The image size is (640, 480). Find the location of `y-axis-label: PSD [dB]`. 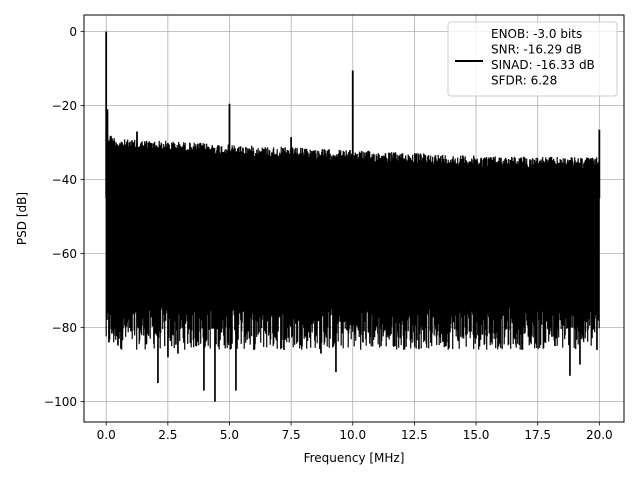

y-axis-label: PSD [dB] is located at coordinates (22, 218).